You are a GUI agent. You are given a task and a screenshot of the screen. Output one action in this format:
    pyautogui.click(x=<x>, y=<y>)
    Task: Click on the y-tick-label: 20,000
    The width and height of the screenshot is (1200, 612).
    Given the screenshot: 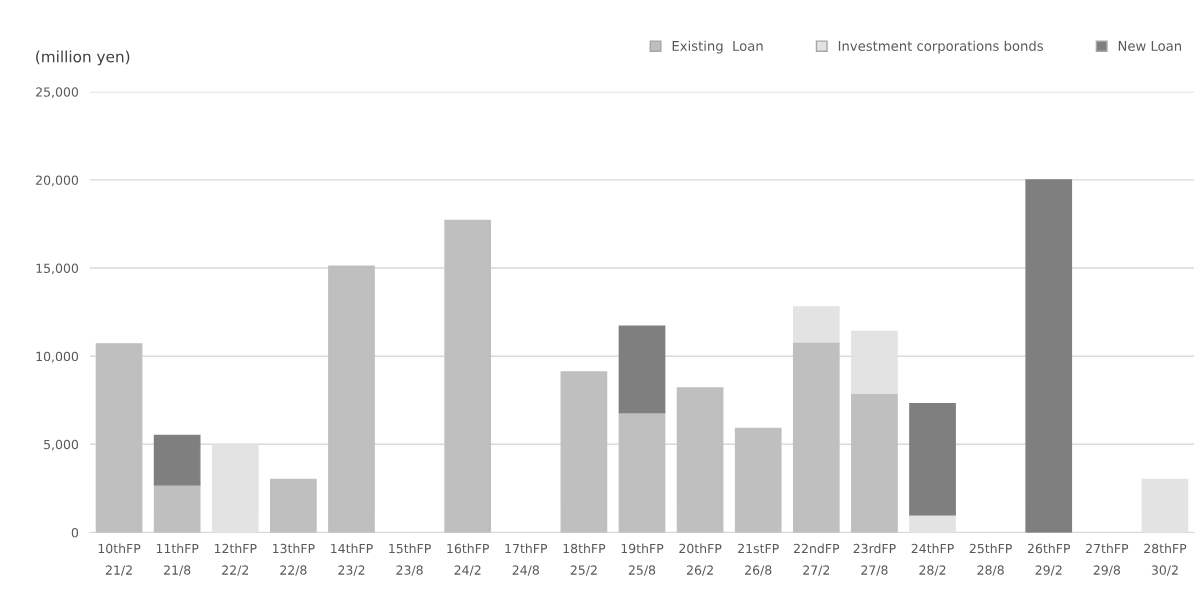 What is the action you would take?
    pyautogui.click(x=57, y=181)
    